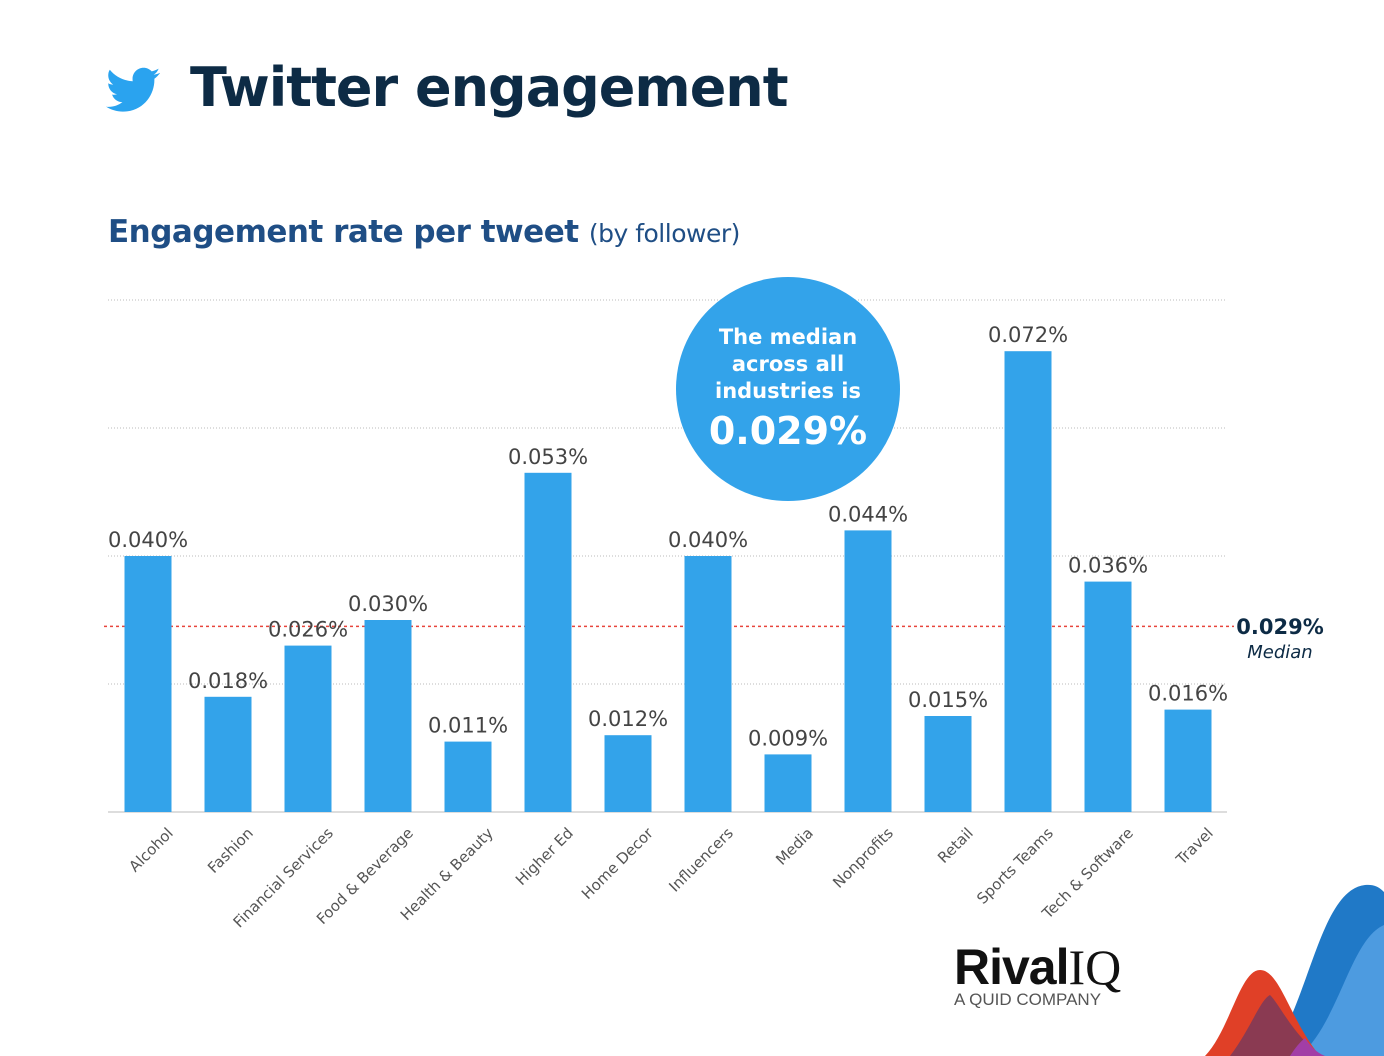 This screenshot has width=1384, height=1056. Describe the element at coordinates (388, 716) in the screenshot. I see `bar-food-beverage` at that location.